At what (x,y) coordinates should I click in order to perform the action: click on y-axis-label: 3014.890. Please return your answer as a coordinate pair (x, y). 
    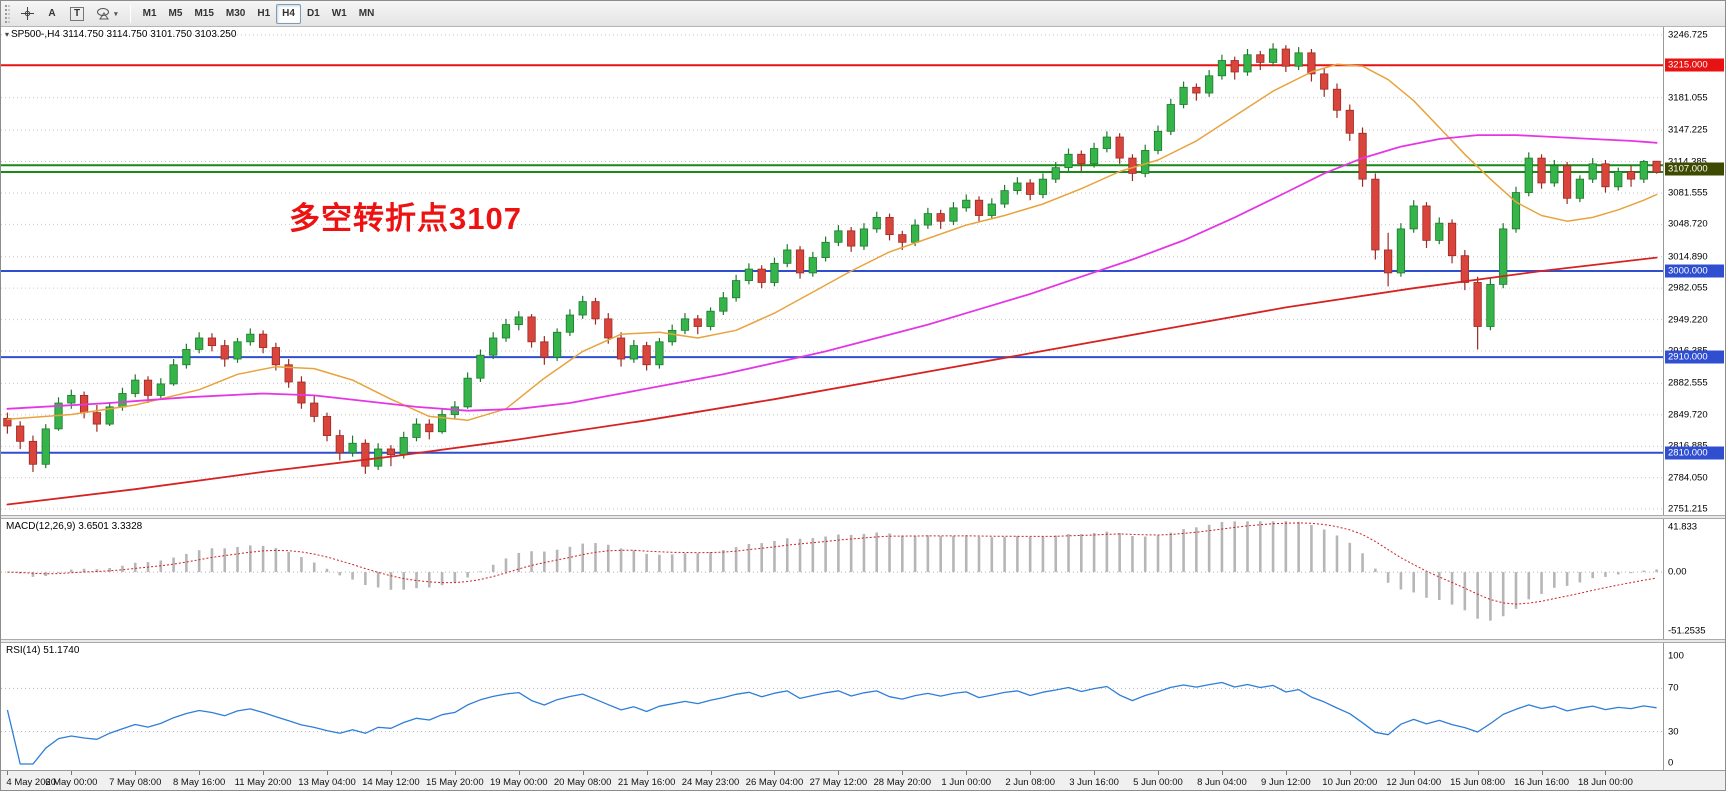
    Looking at the image, I should click on (1688, 257).